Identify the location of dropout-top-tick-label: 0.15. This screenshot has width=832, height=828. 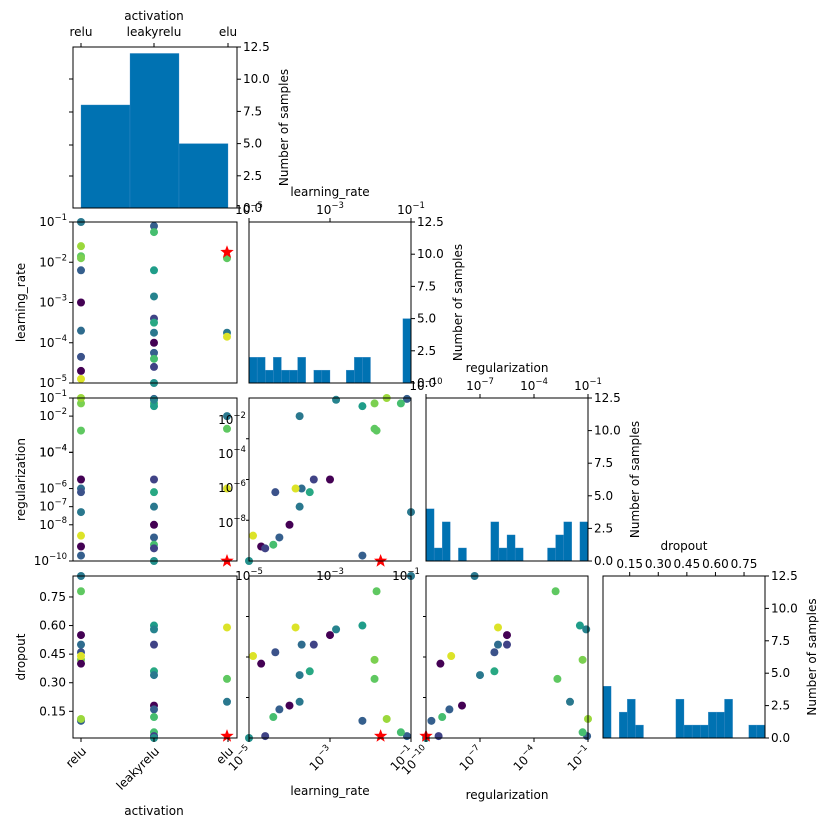
(629, 564).